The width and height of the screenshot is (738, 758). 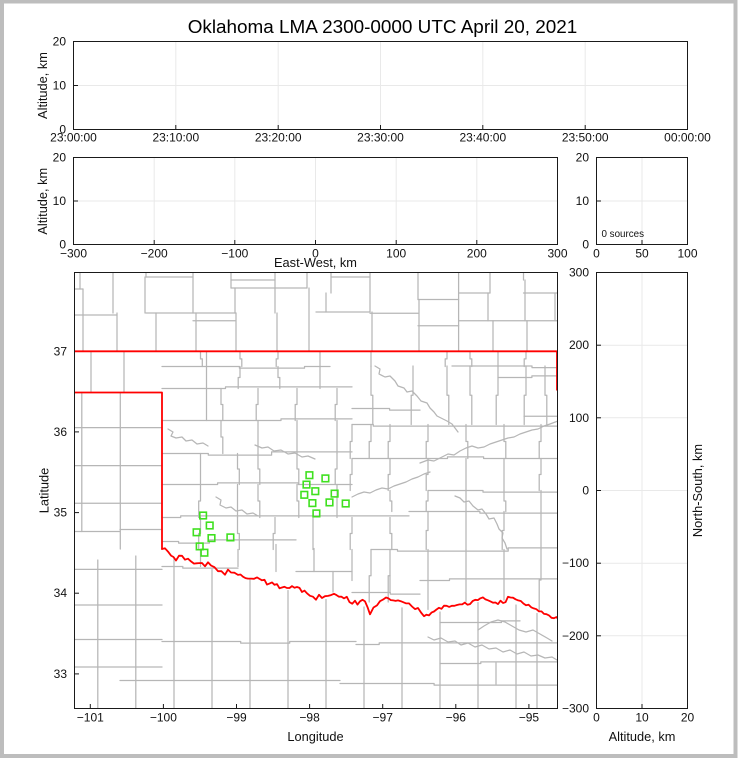 What do you see at coordinates (623, 234) in the screenshot?
I see `svg-text: 0 sources` at bounding box center [623, 234].